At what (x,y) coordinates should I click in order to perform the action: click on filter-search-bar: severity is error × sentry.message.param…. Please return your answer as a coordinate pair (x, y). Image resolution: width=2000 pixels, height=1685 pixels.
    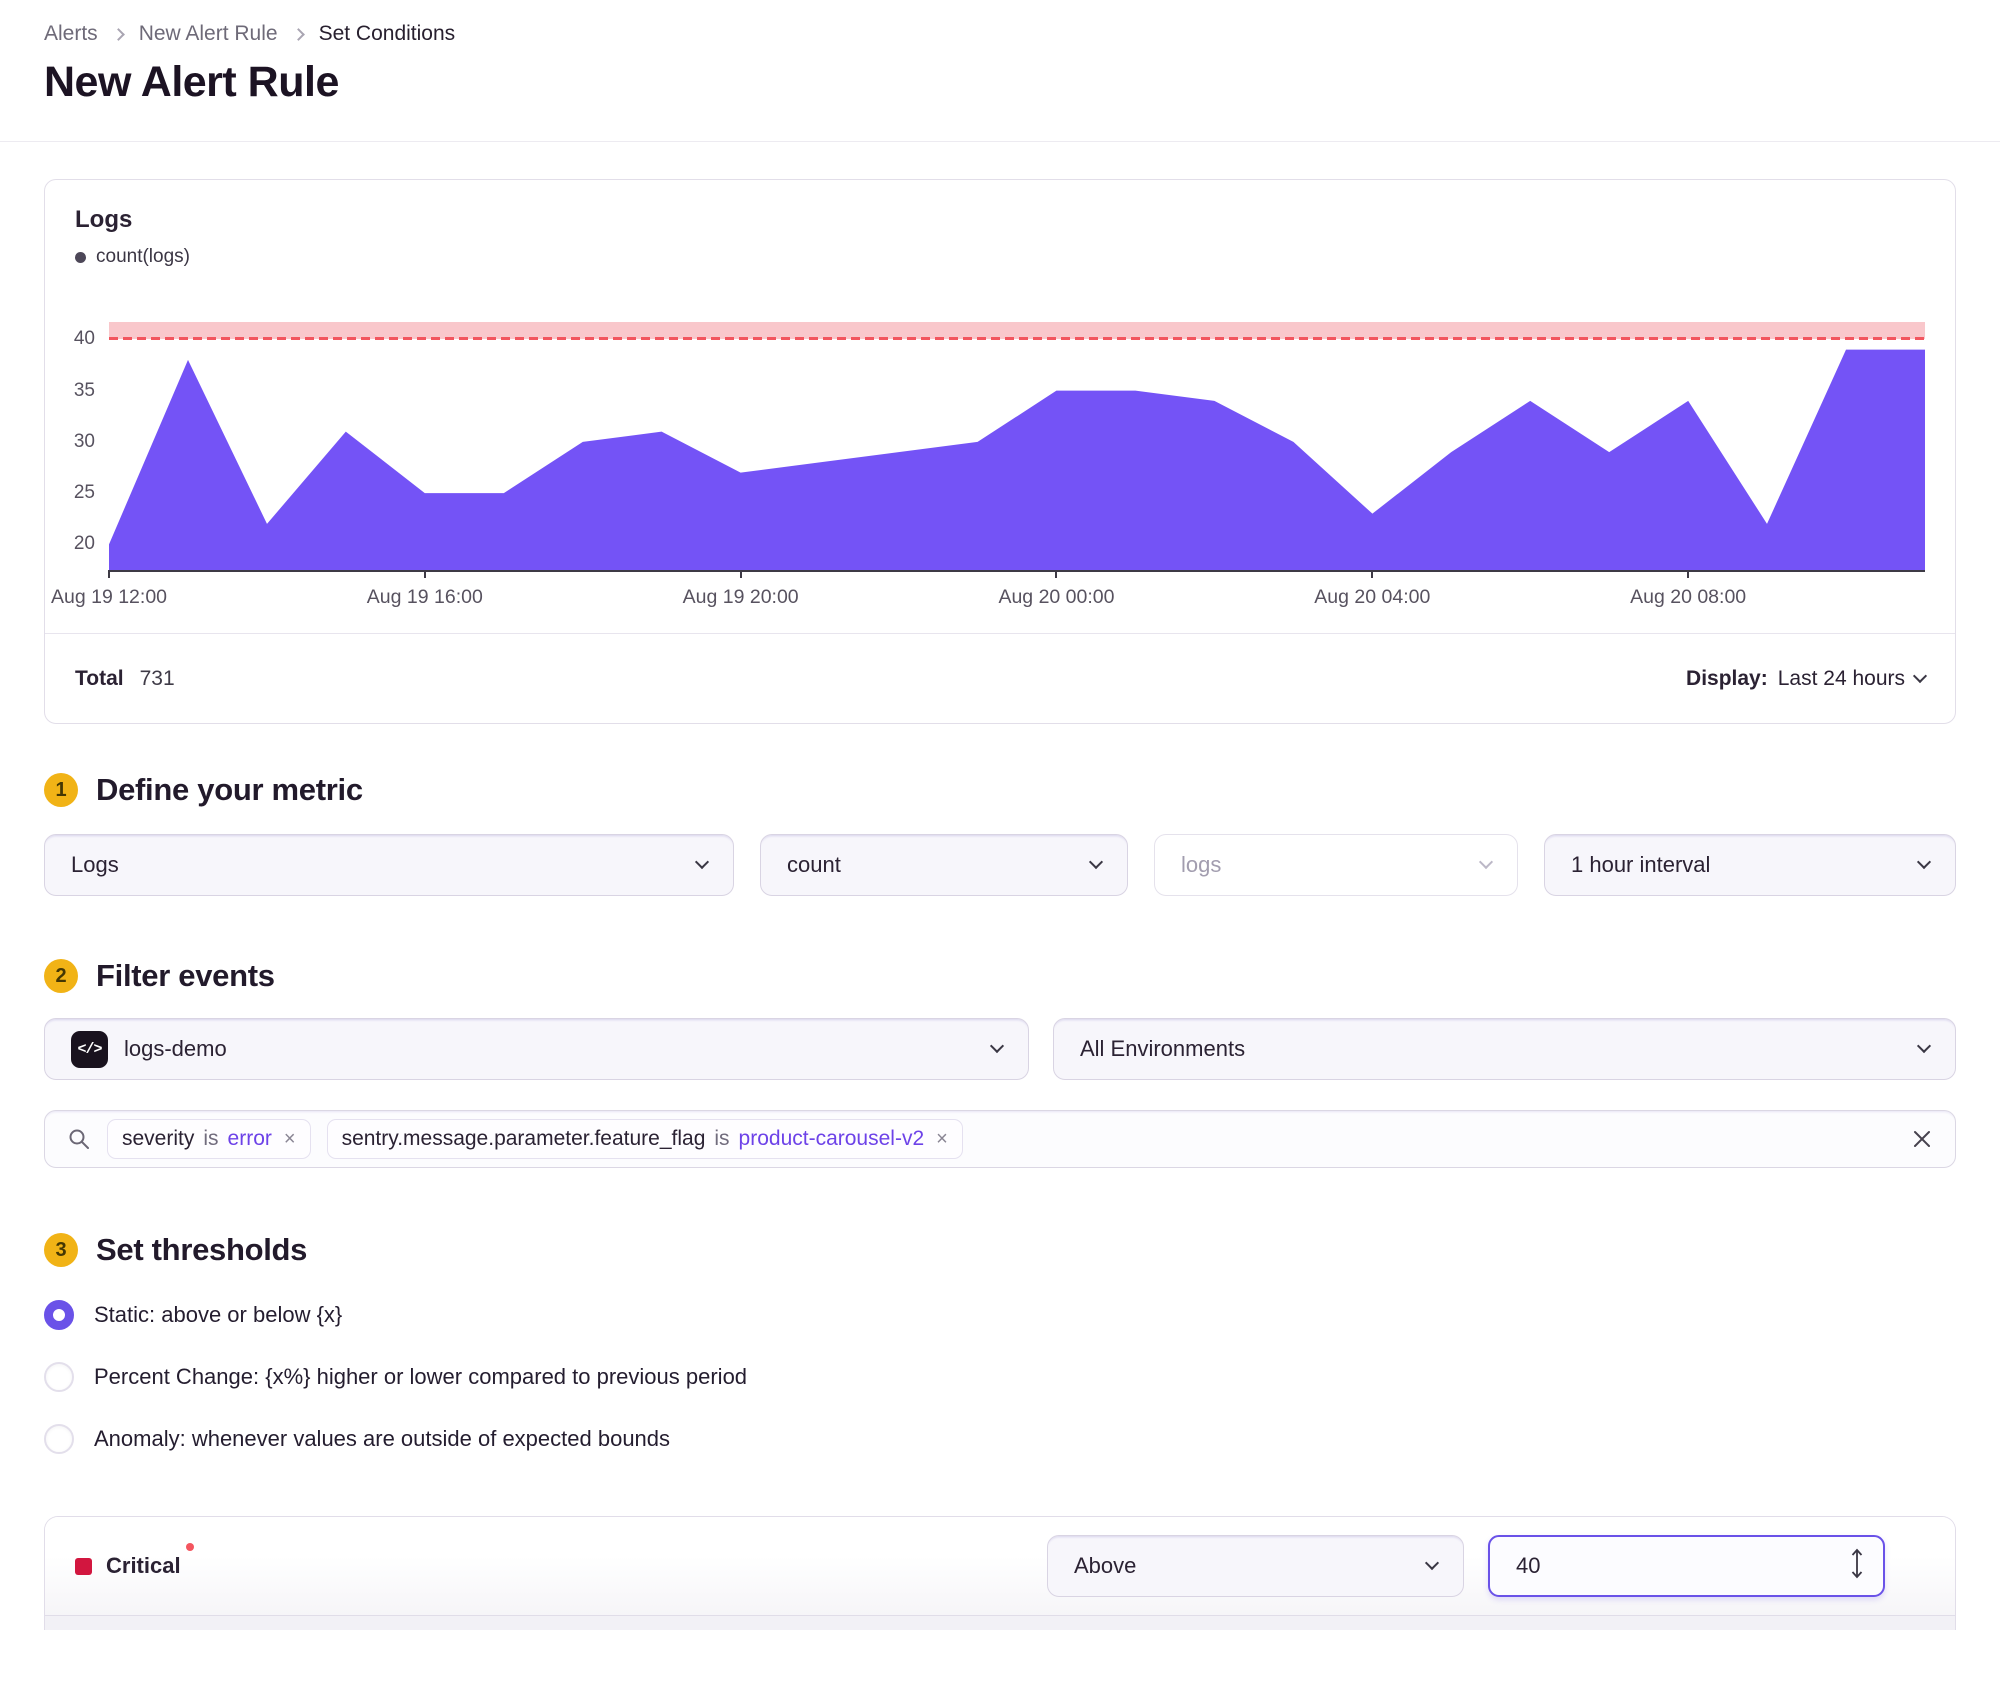
    Looking at the image, I should click on (1000, 1139).